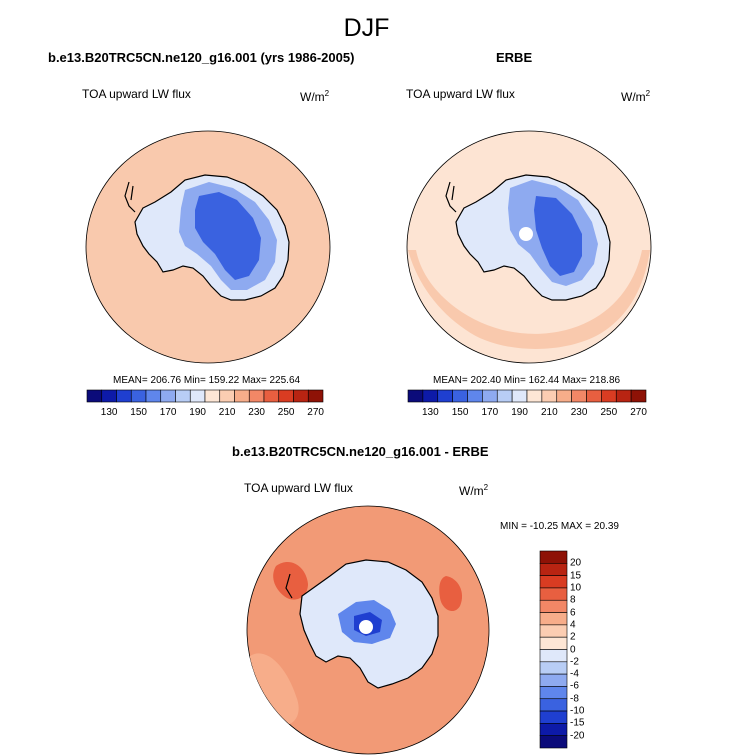 The image size is (733, 756). I want to click on colorbar-tick-label: 10, so click(576, 588).